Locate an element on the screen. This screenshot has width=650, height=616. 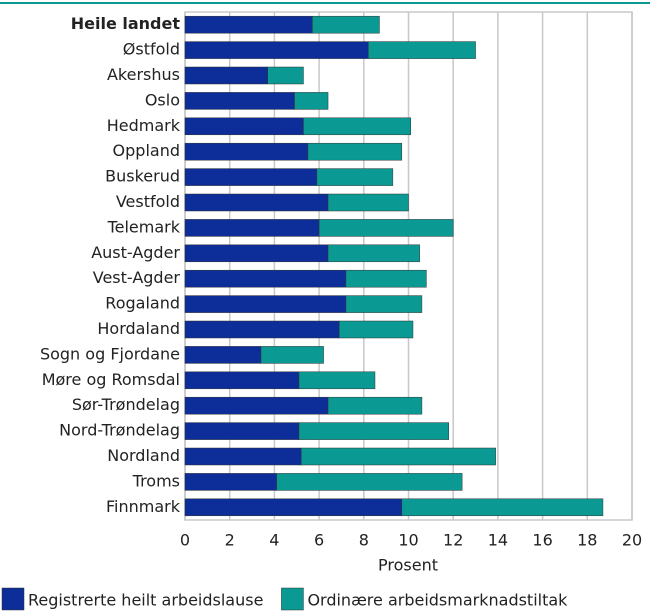
y-tick-label: Vest-Agder is located at coordinates (137, 277).